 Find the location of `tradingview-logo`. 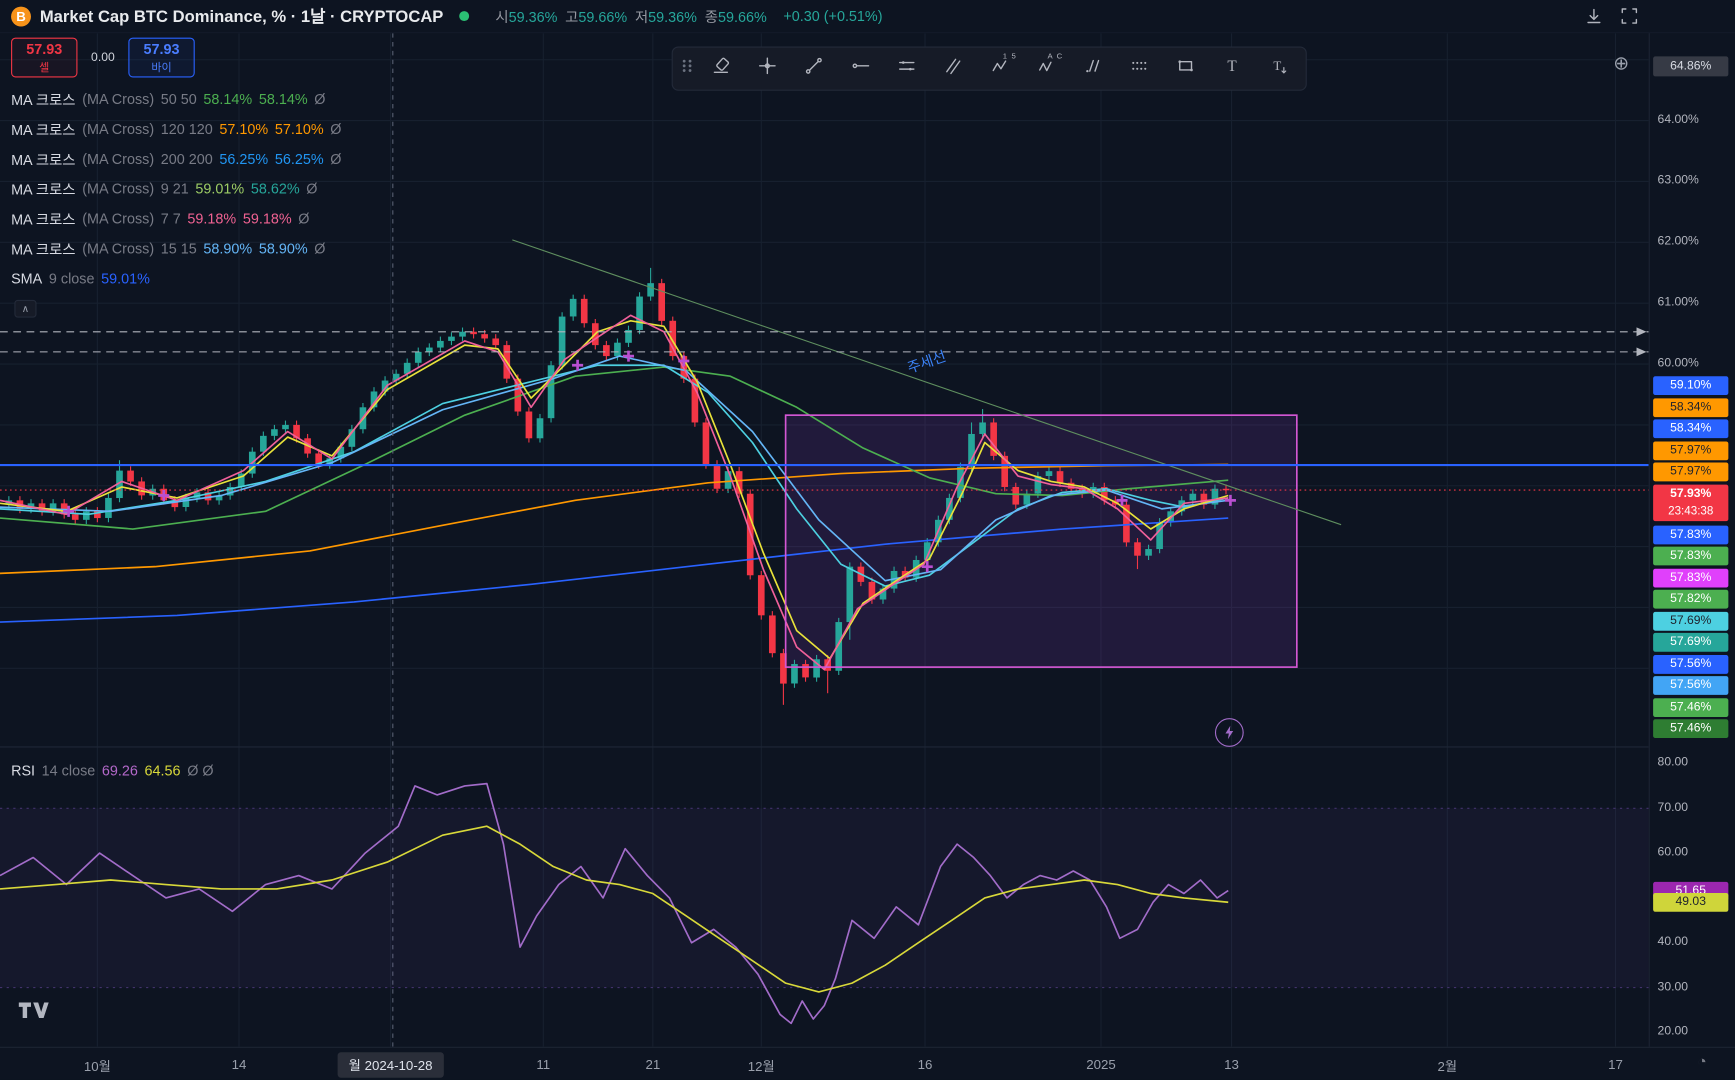

tradingview-logo is located at coordinates (34, 1013).